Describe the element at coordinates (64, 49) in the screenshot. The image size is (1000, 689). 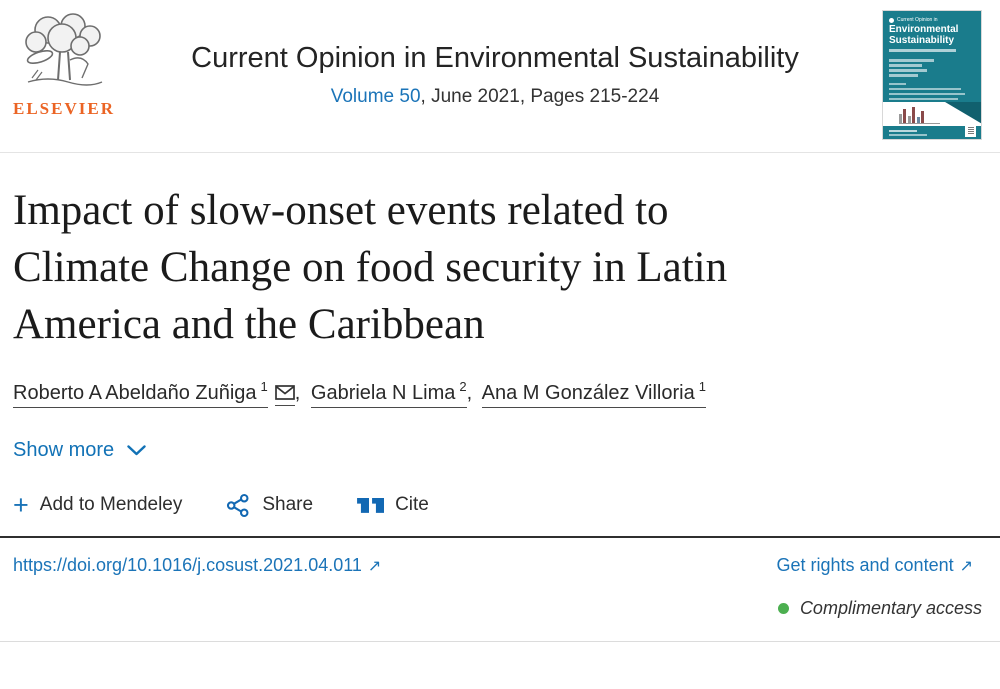
I see `elsevier-tree-icon` at that location.